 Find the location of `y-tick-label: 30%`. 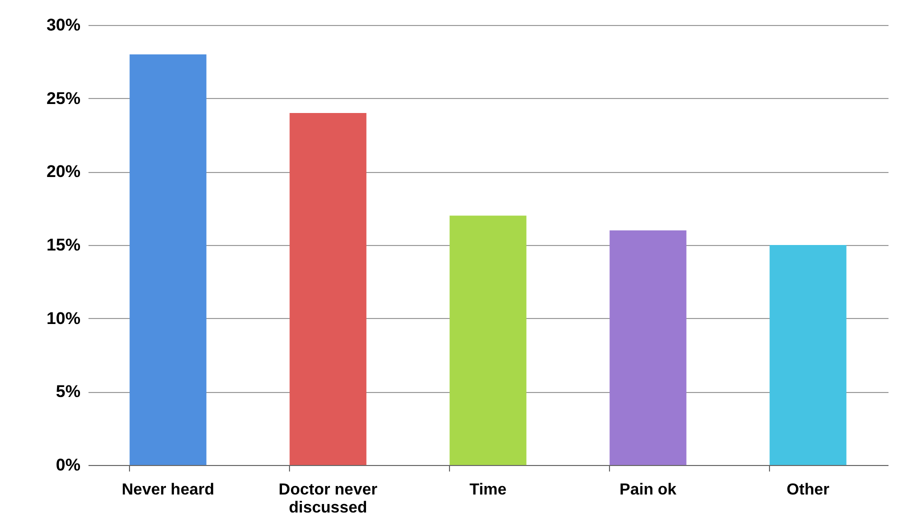

y-tick-label: 30% is located at coordinates (63, 25).